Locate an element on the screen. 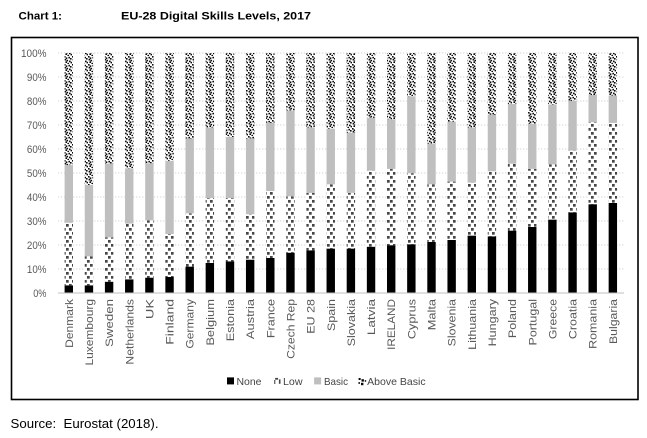  svg-text: 10% is located at coordinates (37, 270).